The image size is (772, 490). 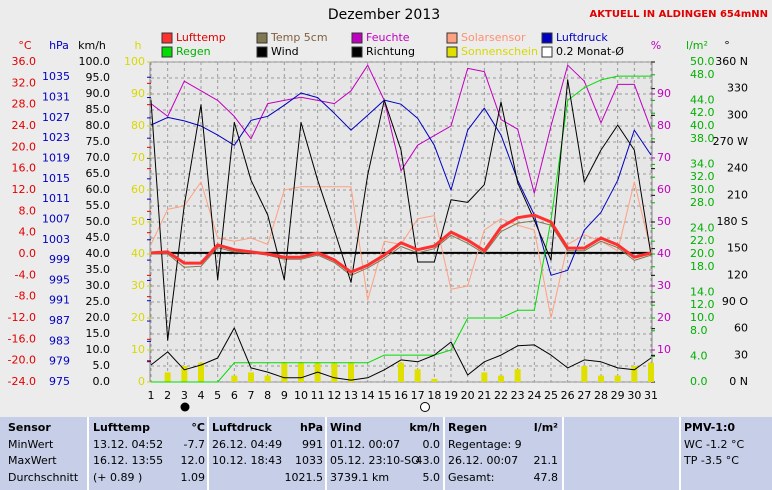 What do you see at coordinates (737, 274) in the screenshot?
I see `y-tick-label: 120` at bounding box center [737, 274].